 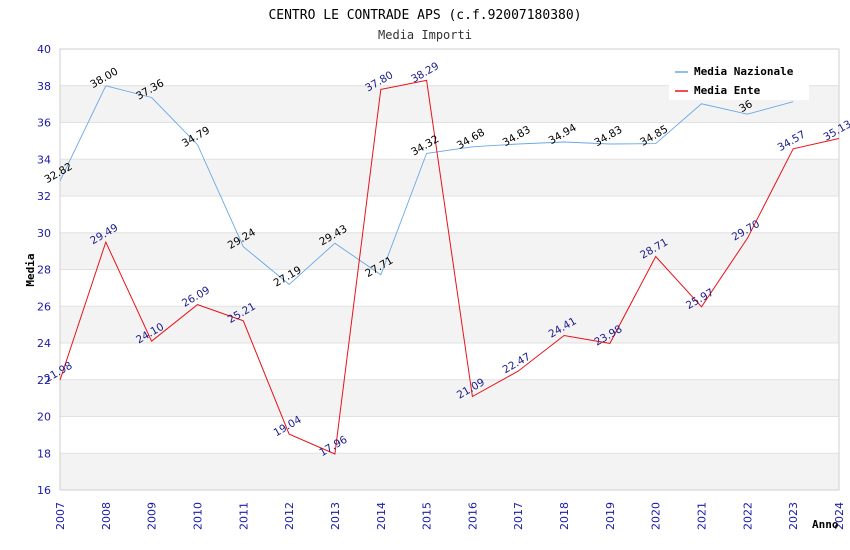 I want to click on x-axis-title: Anno, so click(x=825, y=524).